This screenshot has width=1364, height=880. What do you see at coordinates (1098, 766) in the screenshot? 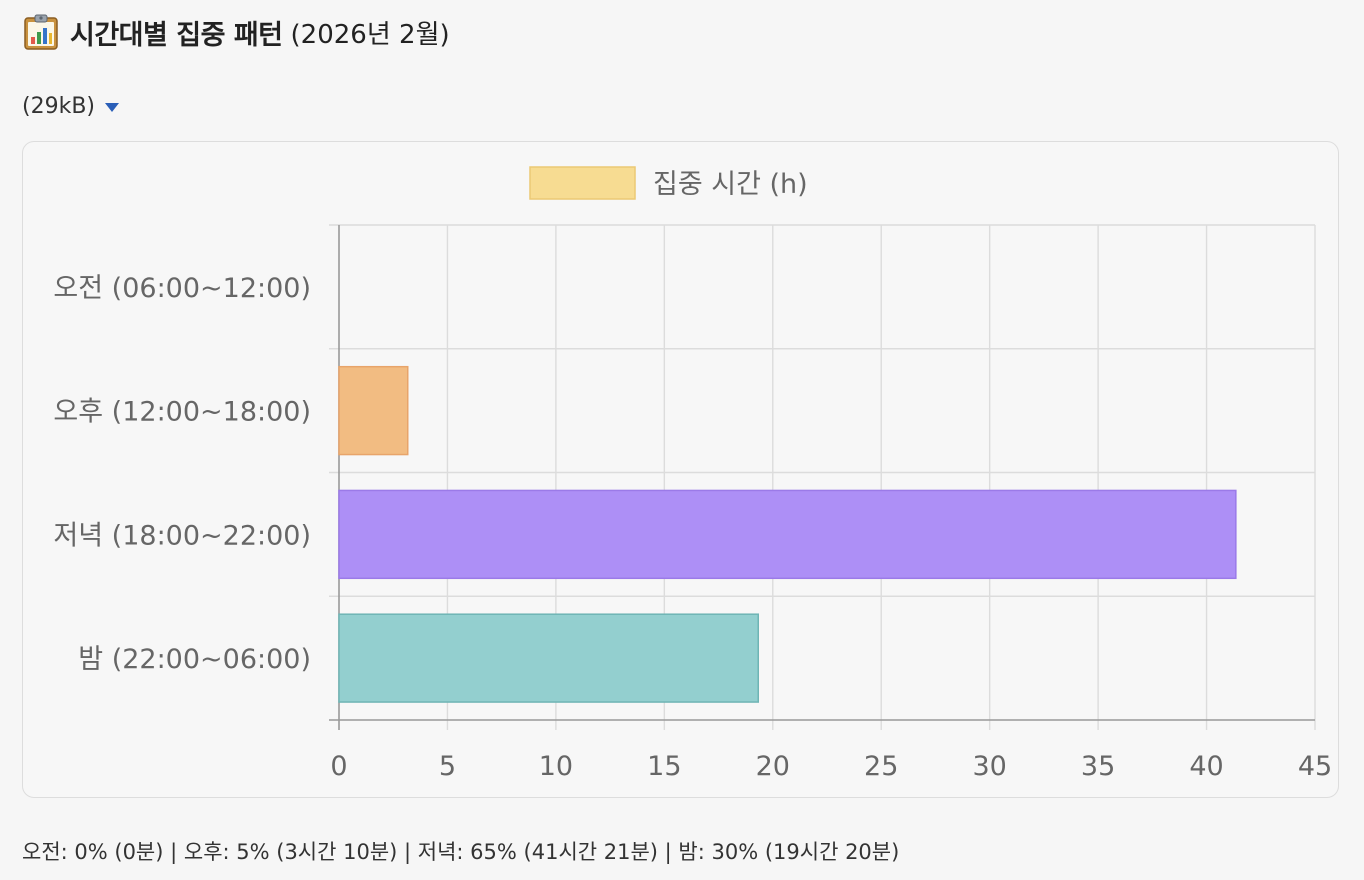
I see `x-tick-label: 35` at bounding box center [1098, 766].